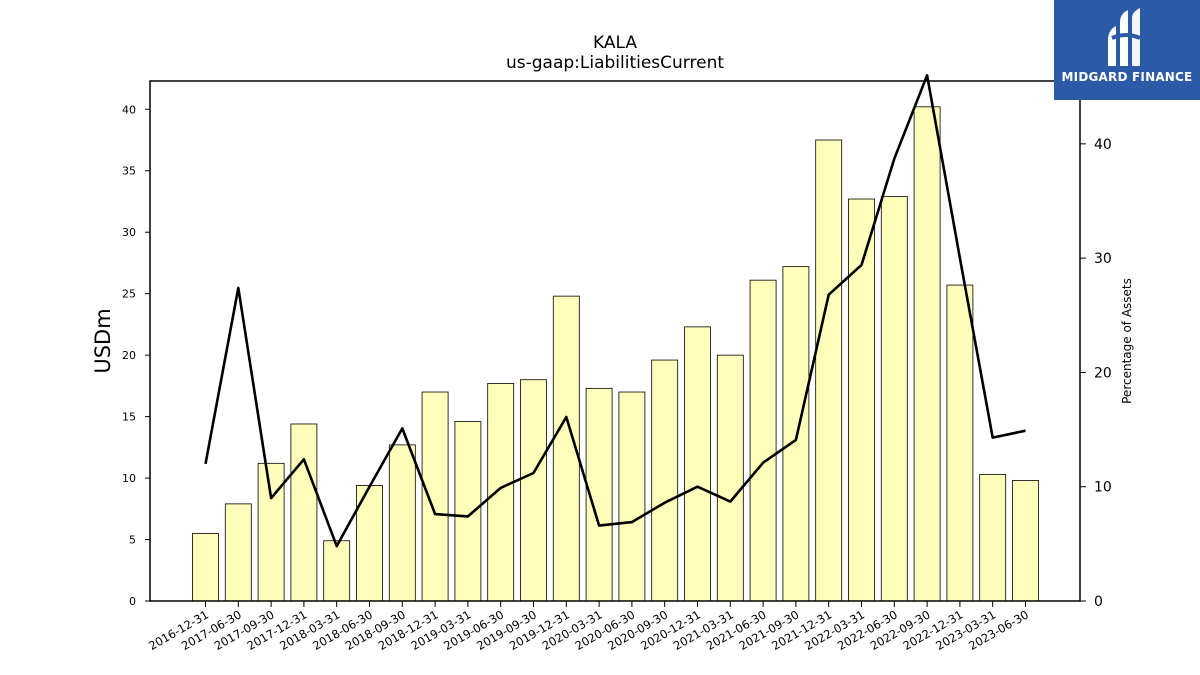  What do you see at coordinates (1098, 602) in the screenshot?
I see `y2-tick-label: 0` at bounding box center [1098, 602].